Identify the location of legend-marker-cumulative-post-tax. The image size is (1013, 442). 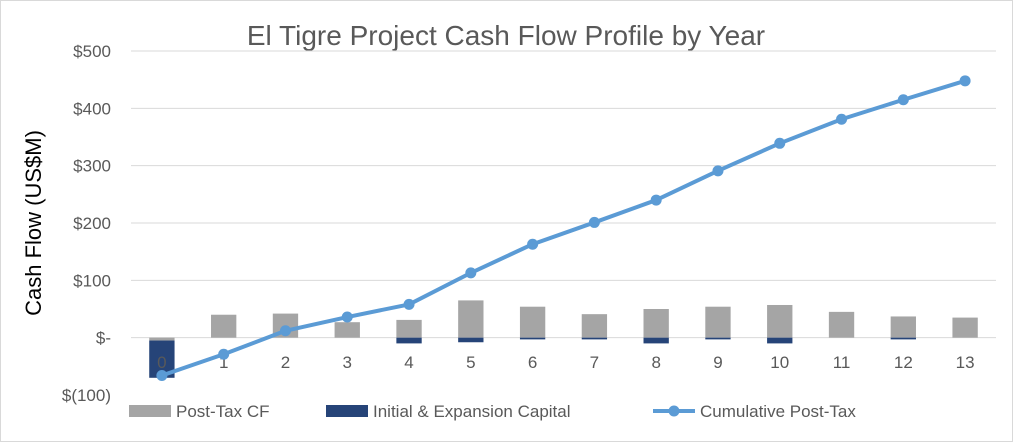
(674, 411).